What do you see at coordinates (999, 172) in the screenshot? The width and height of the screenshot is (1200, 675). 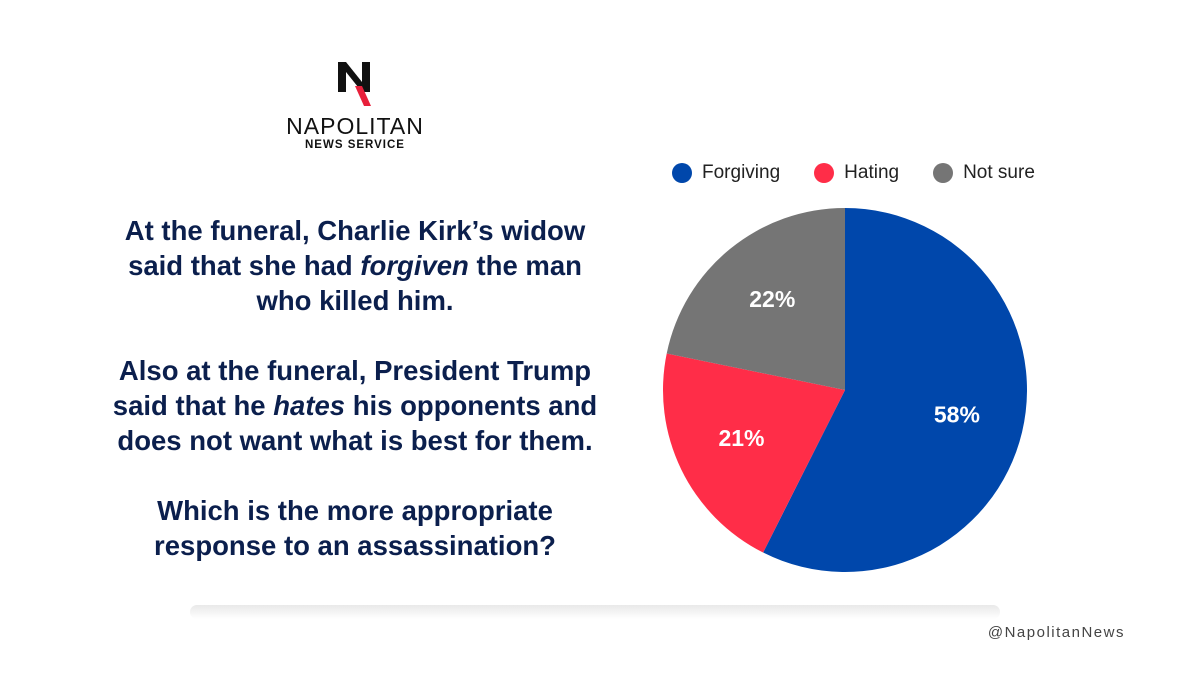 I see `legend-label-not-sure: Not sure` at bounding box center [999, 172].